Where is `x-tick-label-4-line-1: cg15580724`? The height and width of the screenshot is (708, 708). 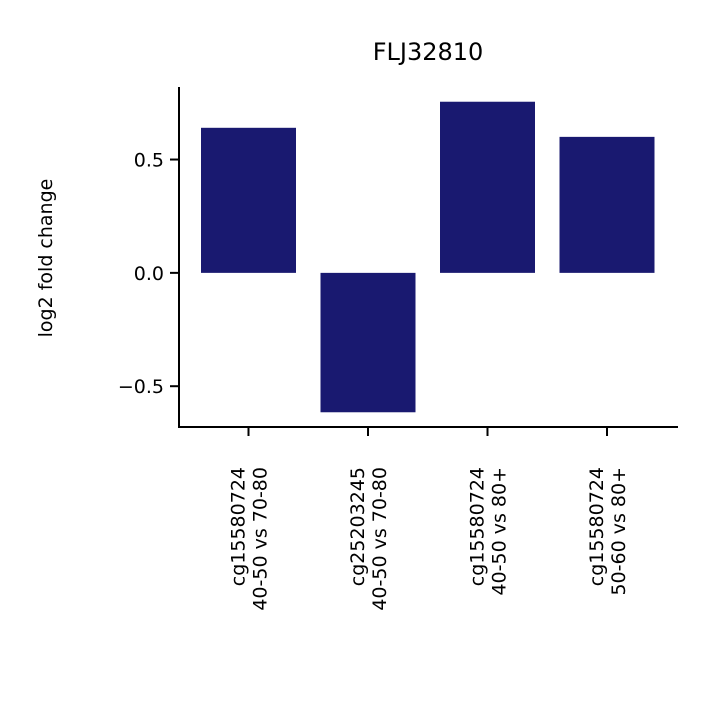 x-tick-label-4-line-1: cg15580724 is located at coordinates (597, 526).